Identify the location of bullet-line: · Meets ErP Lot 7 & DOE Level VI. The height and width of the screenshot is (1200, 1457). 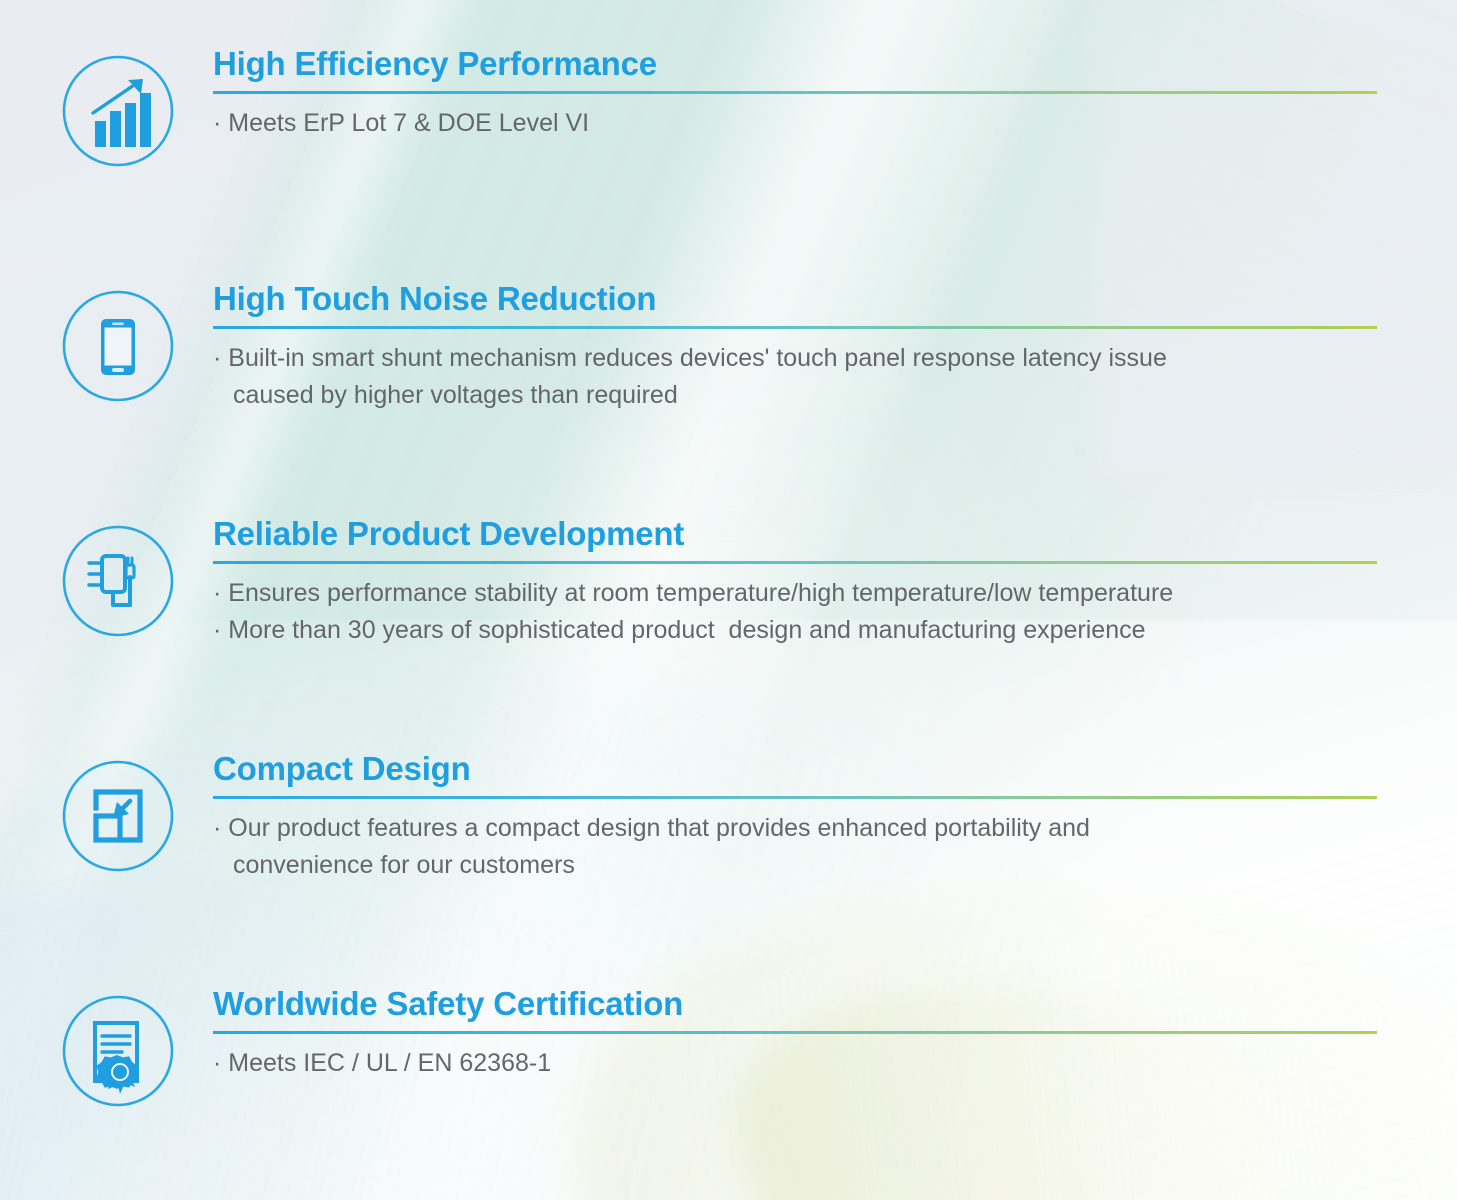
(795, 123).